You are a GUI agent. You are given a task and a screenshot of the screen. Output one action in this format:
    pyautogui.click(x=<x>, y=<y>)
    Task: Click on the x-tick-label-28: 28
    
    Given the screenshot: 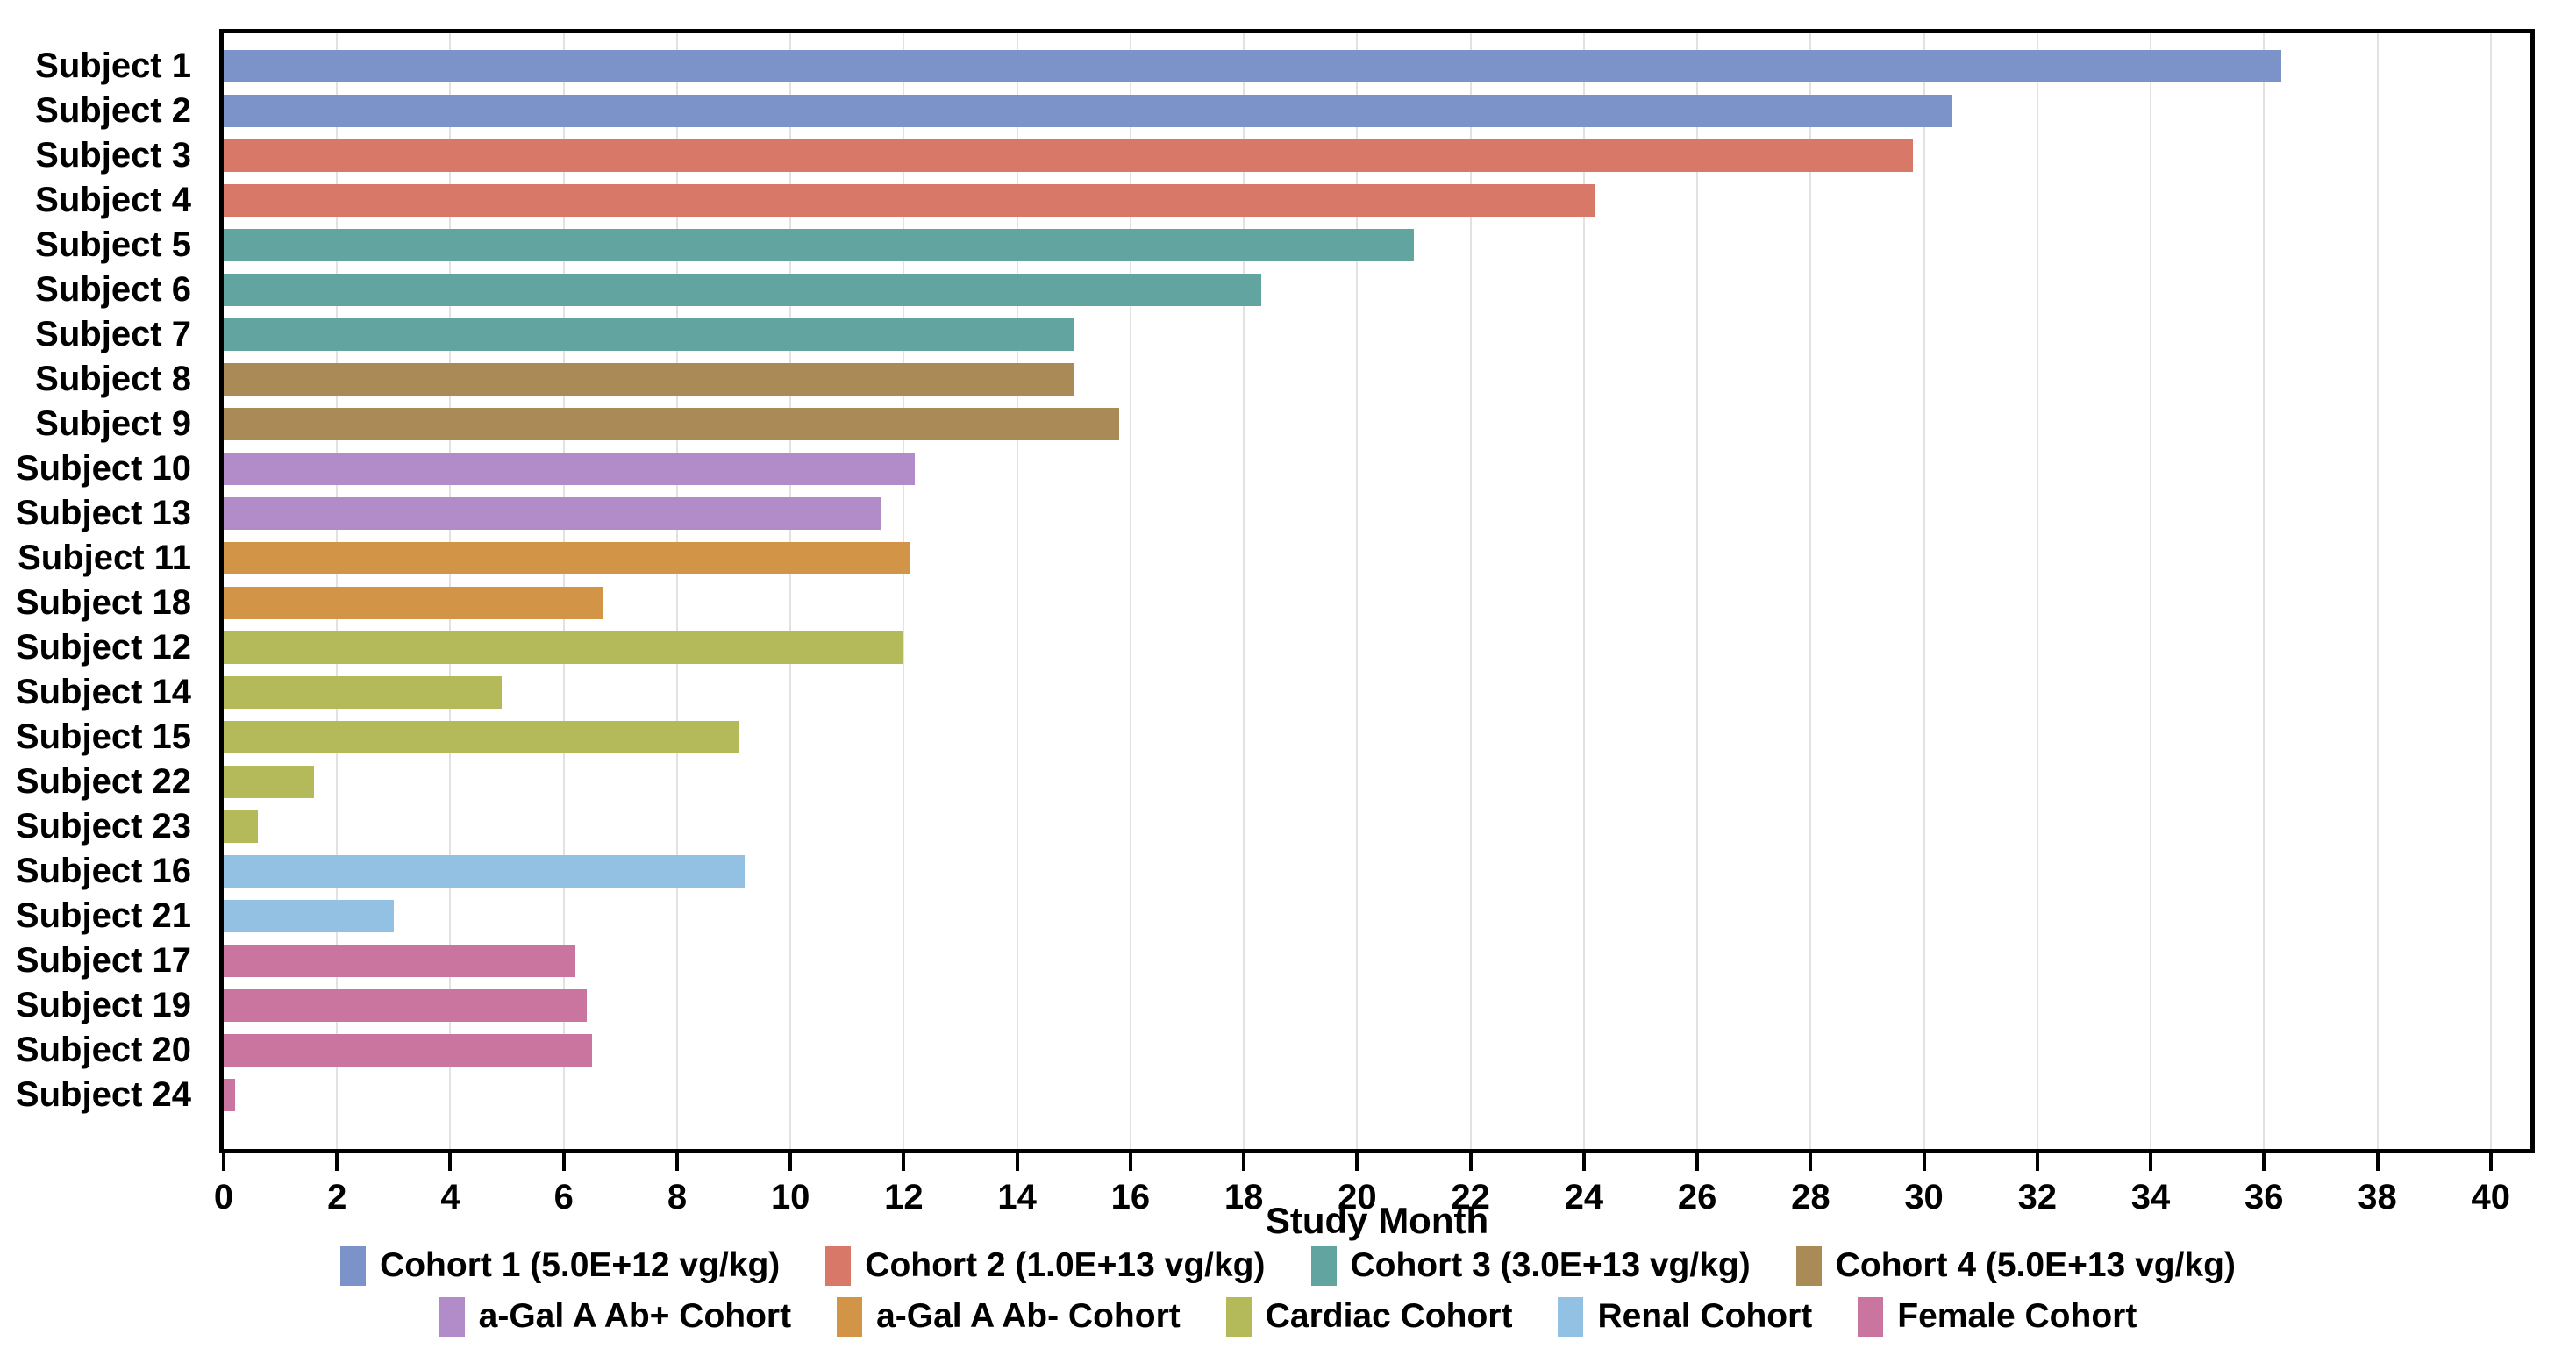 What is the action you would take?
    pyautogui.click(x=1810, y=1197)
    